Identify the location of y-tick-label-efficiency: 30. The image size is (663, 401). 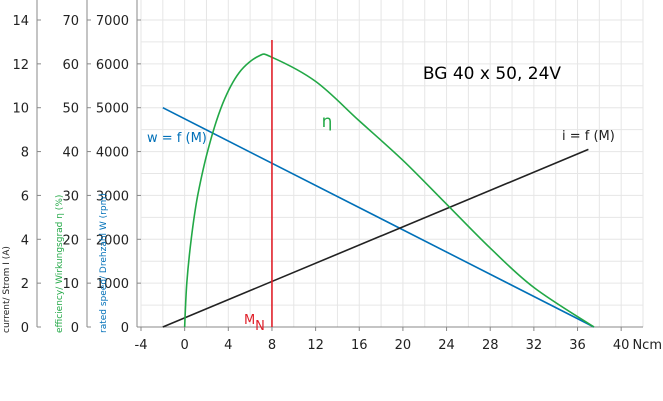
(70, 196).